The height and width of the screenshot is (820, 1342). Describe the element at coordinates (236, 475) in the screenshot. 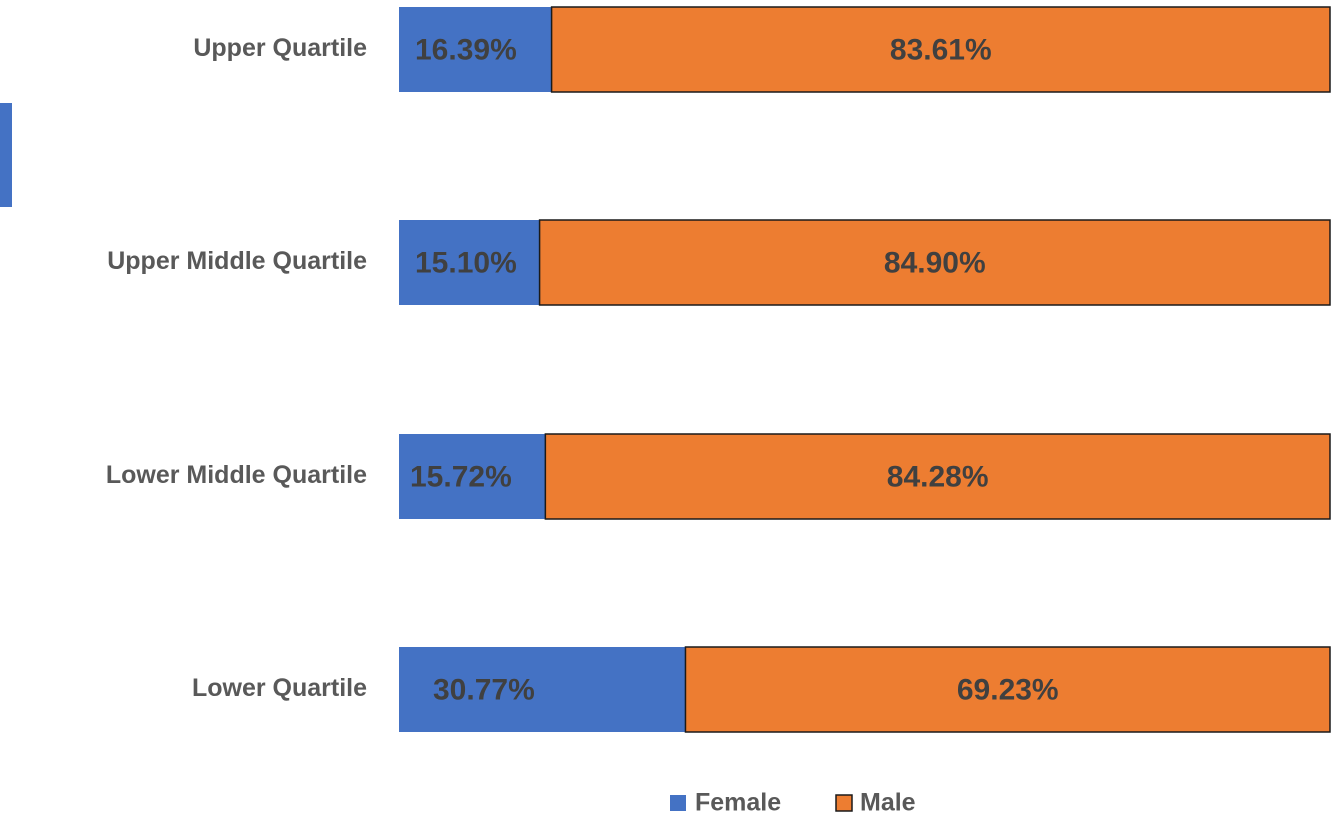

I see `category-label: Lower Middle Quartile` at that location.